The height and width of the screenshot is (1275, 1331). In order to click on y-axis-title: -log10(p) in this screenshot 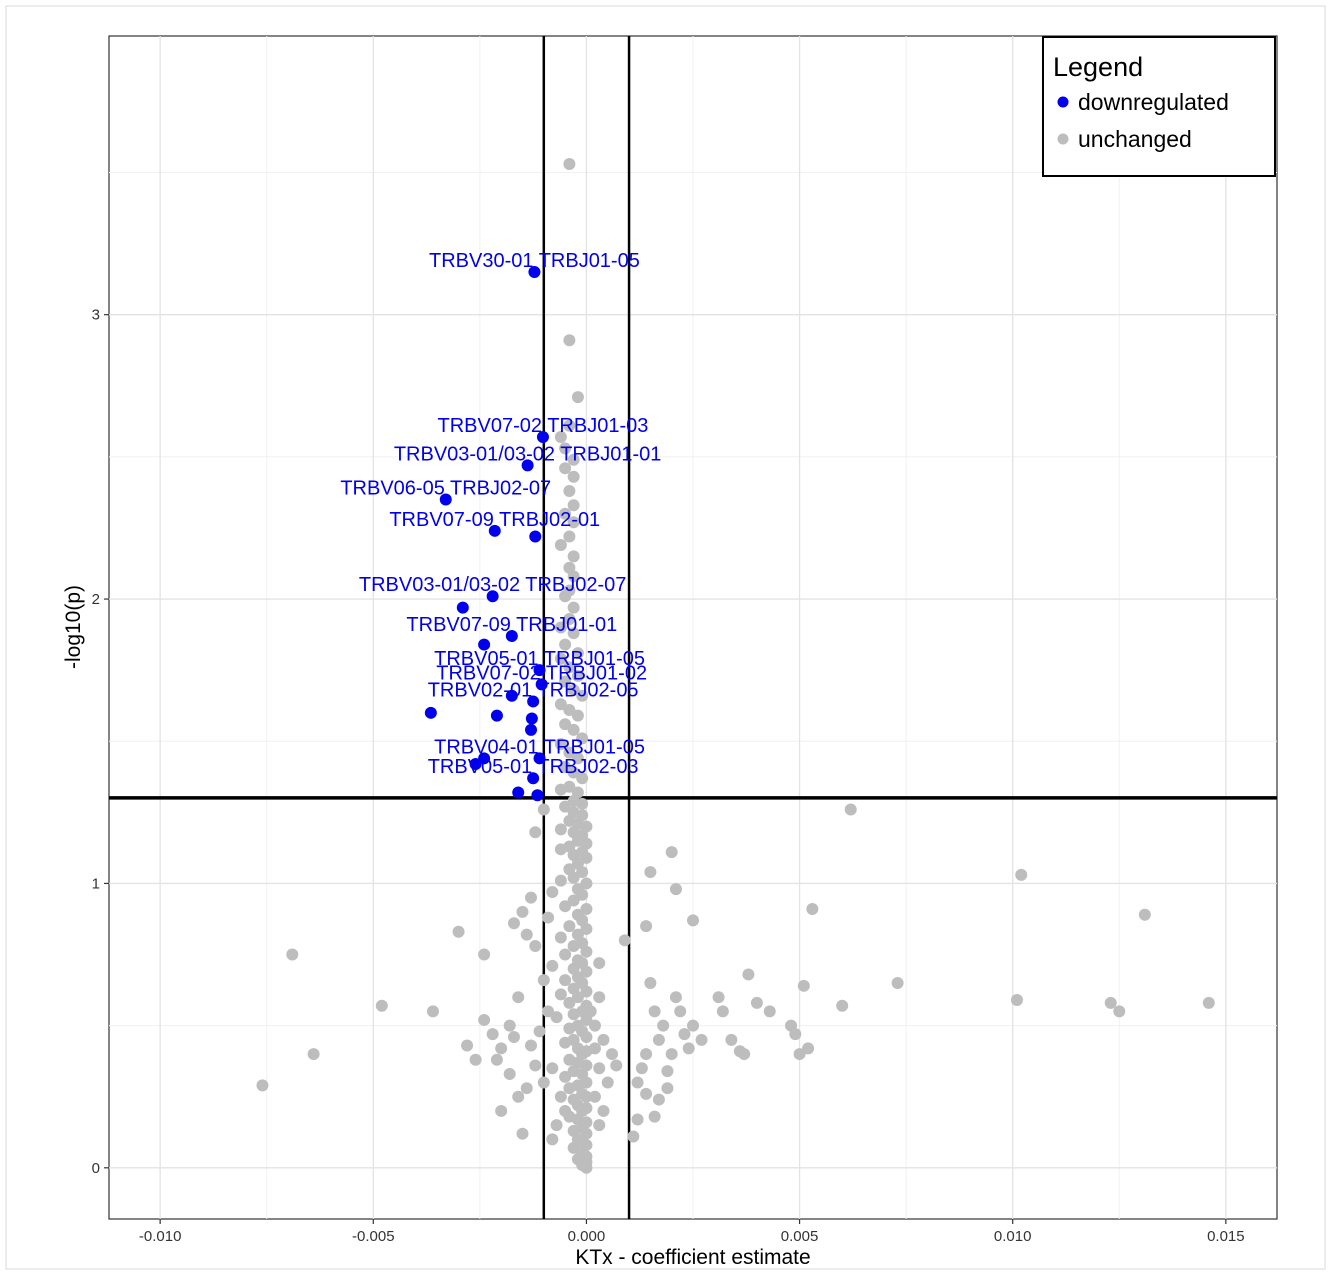, I will do `click(73, 627)`.